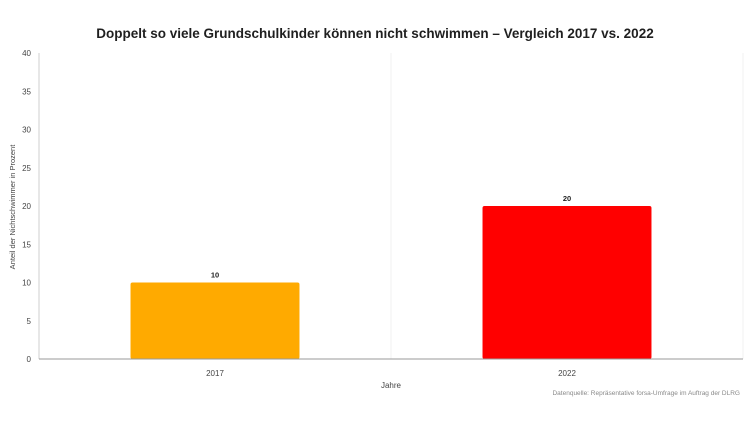 The height and width of the screenshot is (422, 750). I want to click on y-tick-label: 15, so click(26, 244).